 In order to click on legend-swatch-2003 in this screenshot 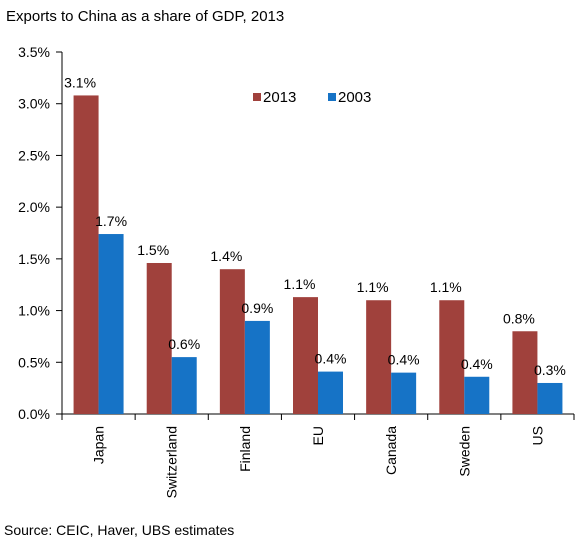, I will do `click(332, 97)`.